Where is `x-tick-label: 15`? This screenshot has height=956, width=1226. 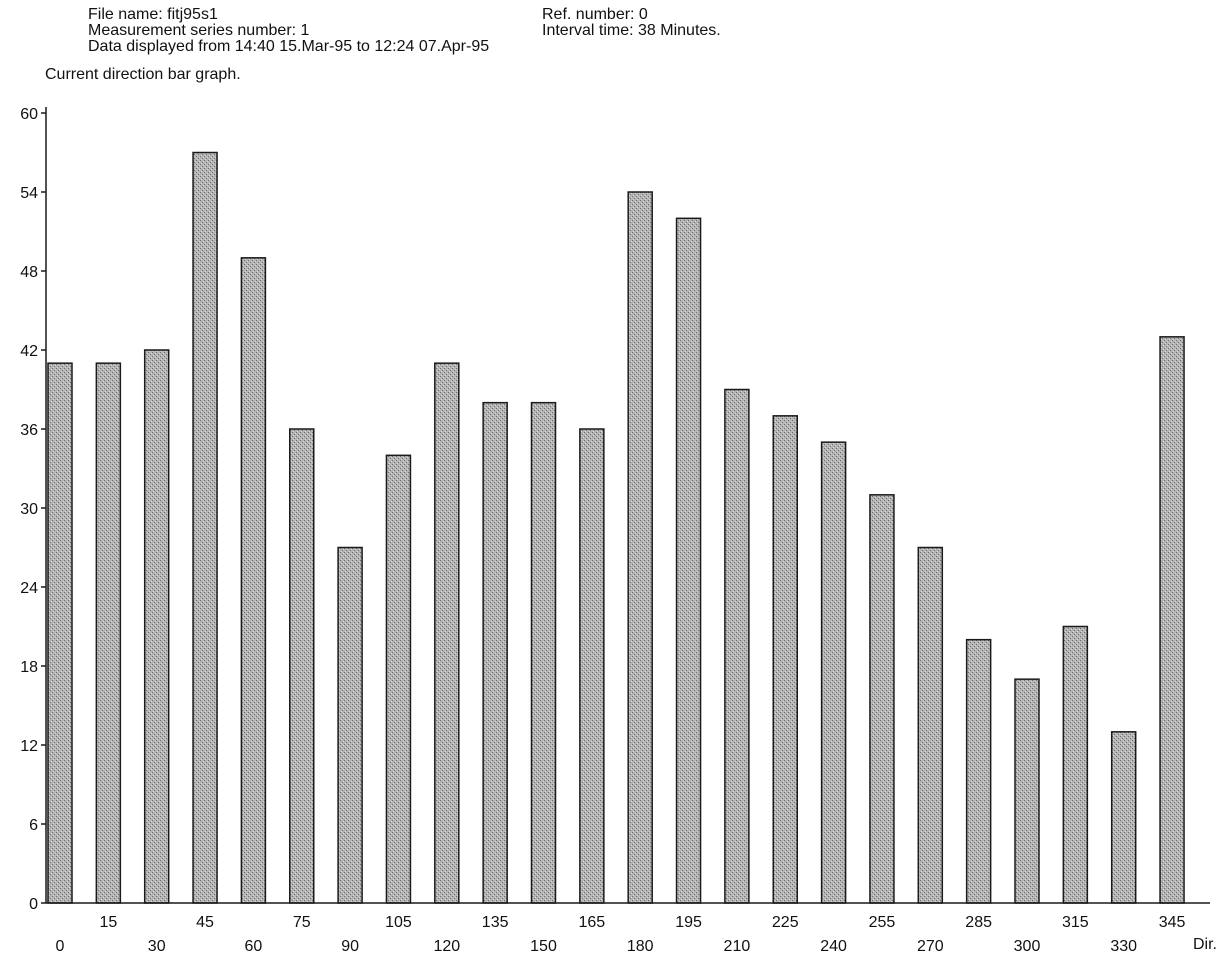
x-tick-label: 15 is located at coordinates (108, 922).